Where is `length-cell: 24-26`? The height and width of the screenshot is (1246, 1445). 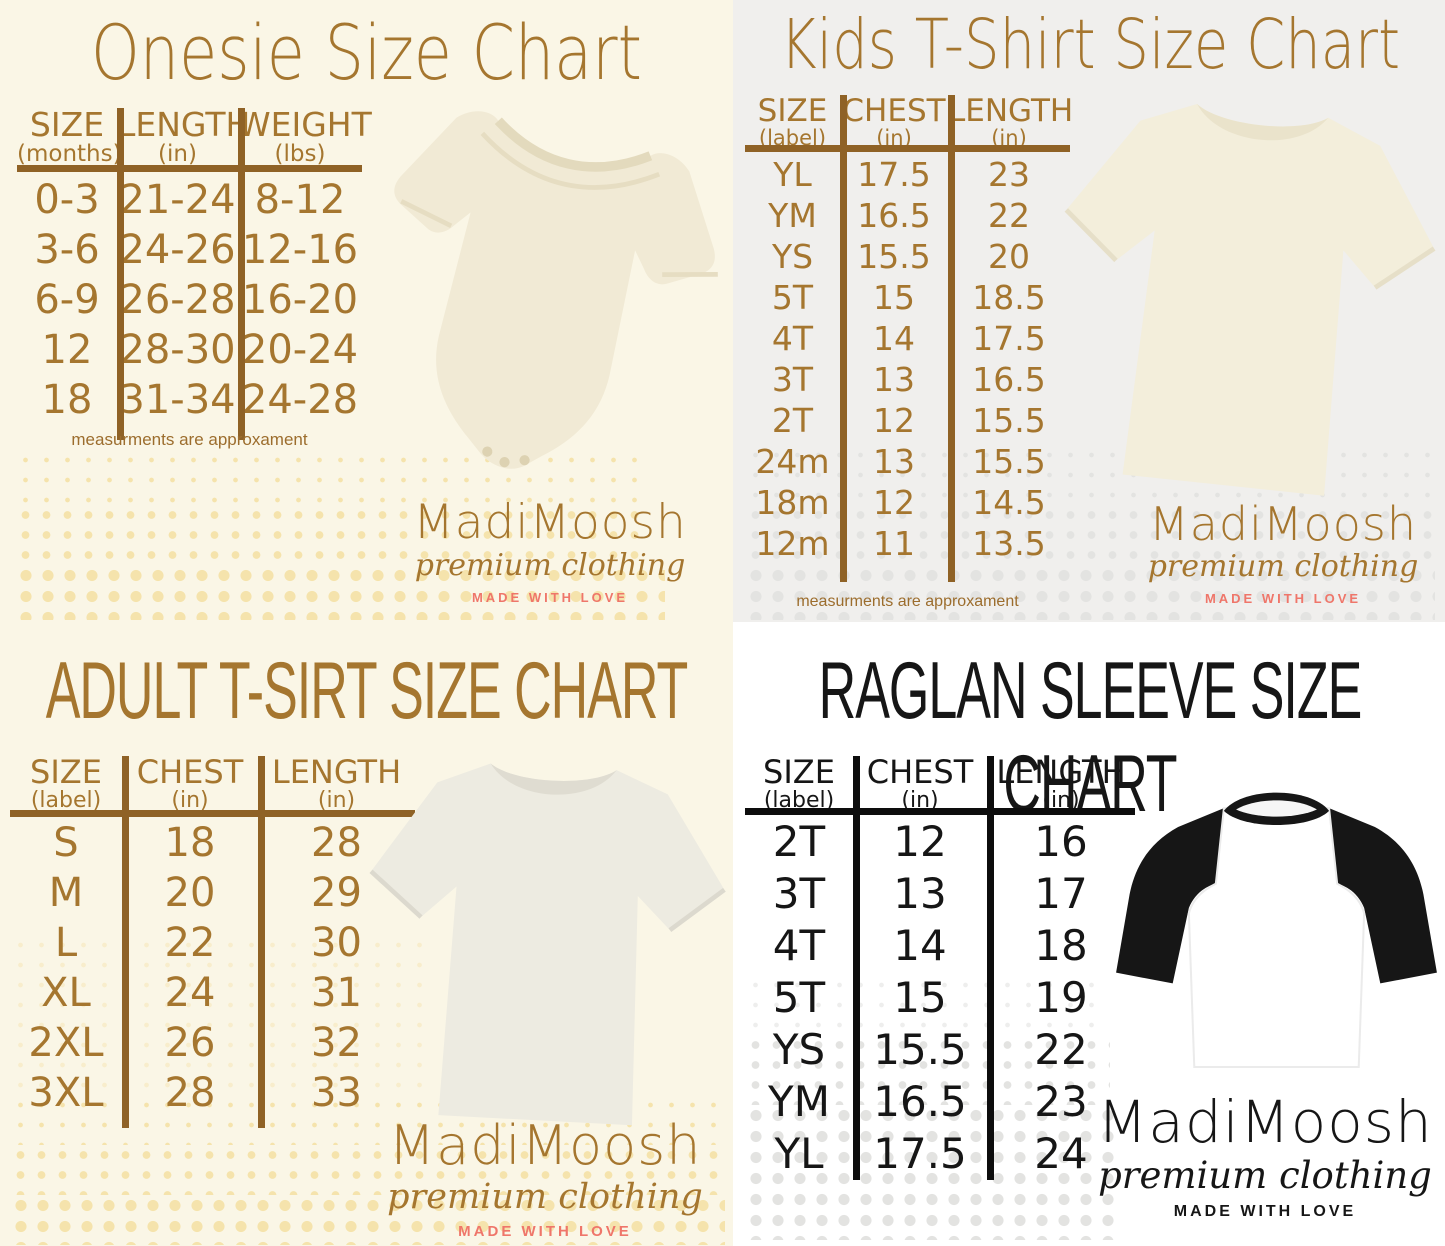
length-cell: 24-26 is located at coordinates (177, 250).